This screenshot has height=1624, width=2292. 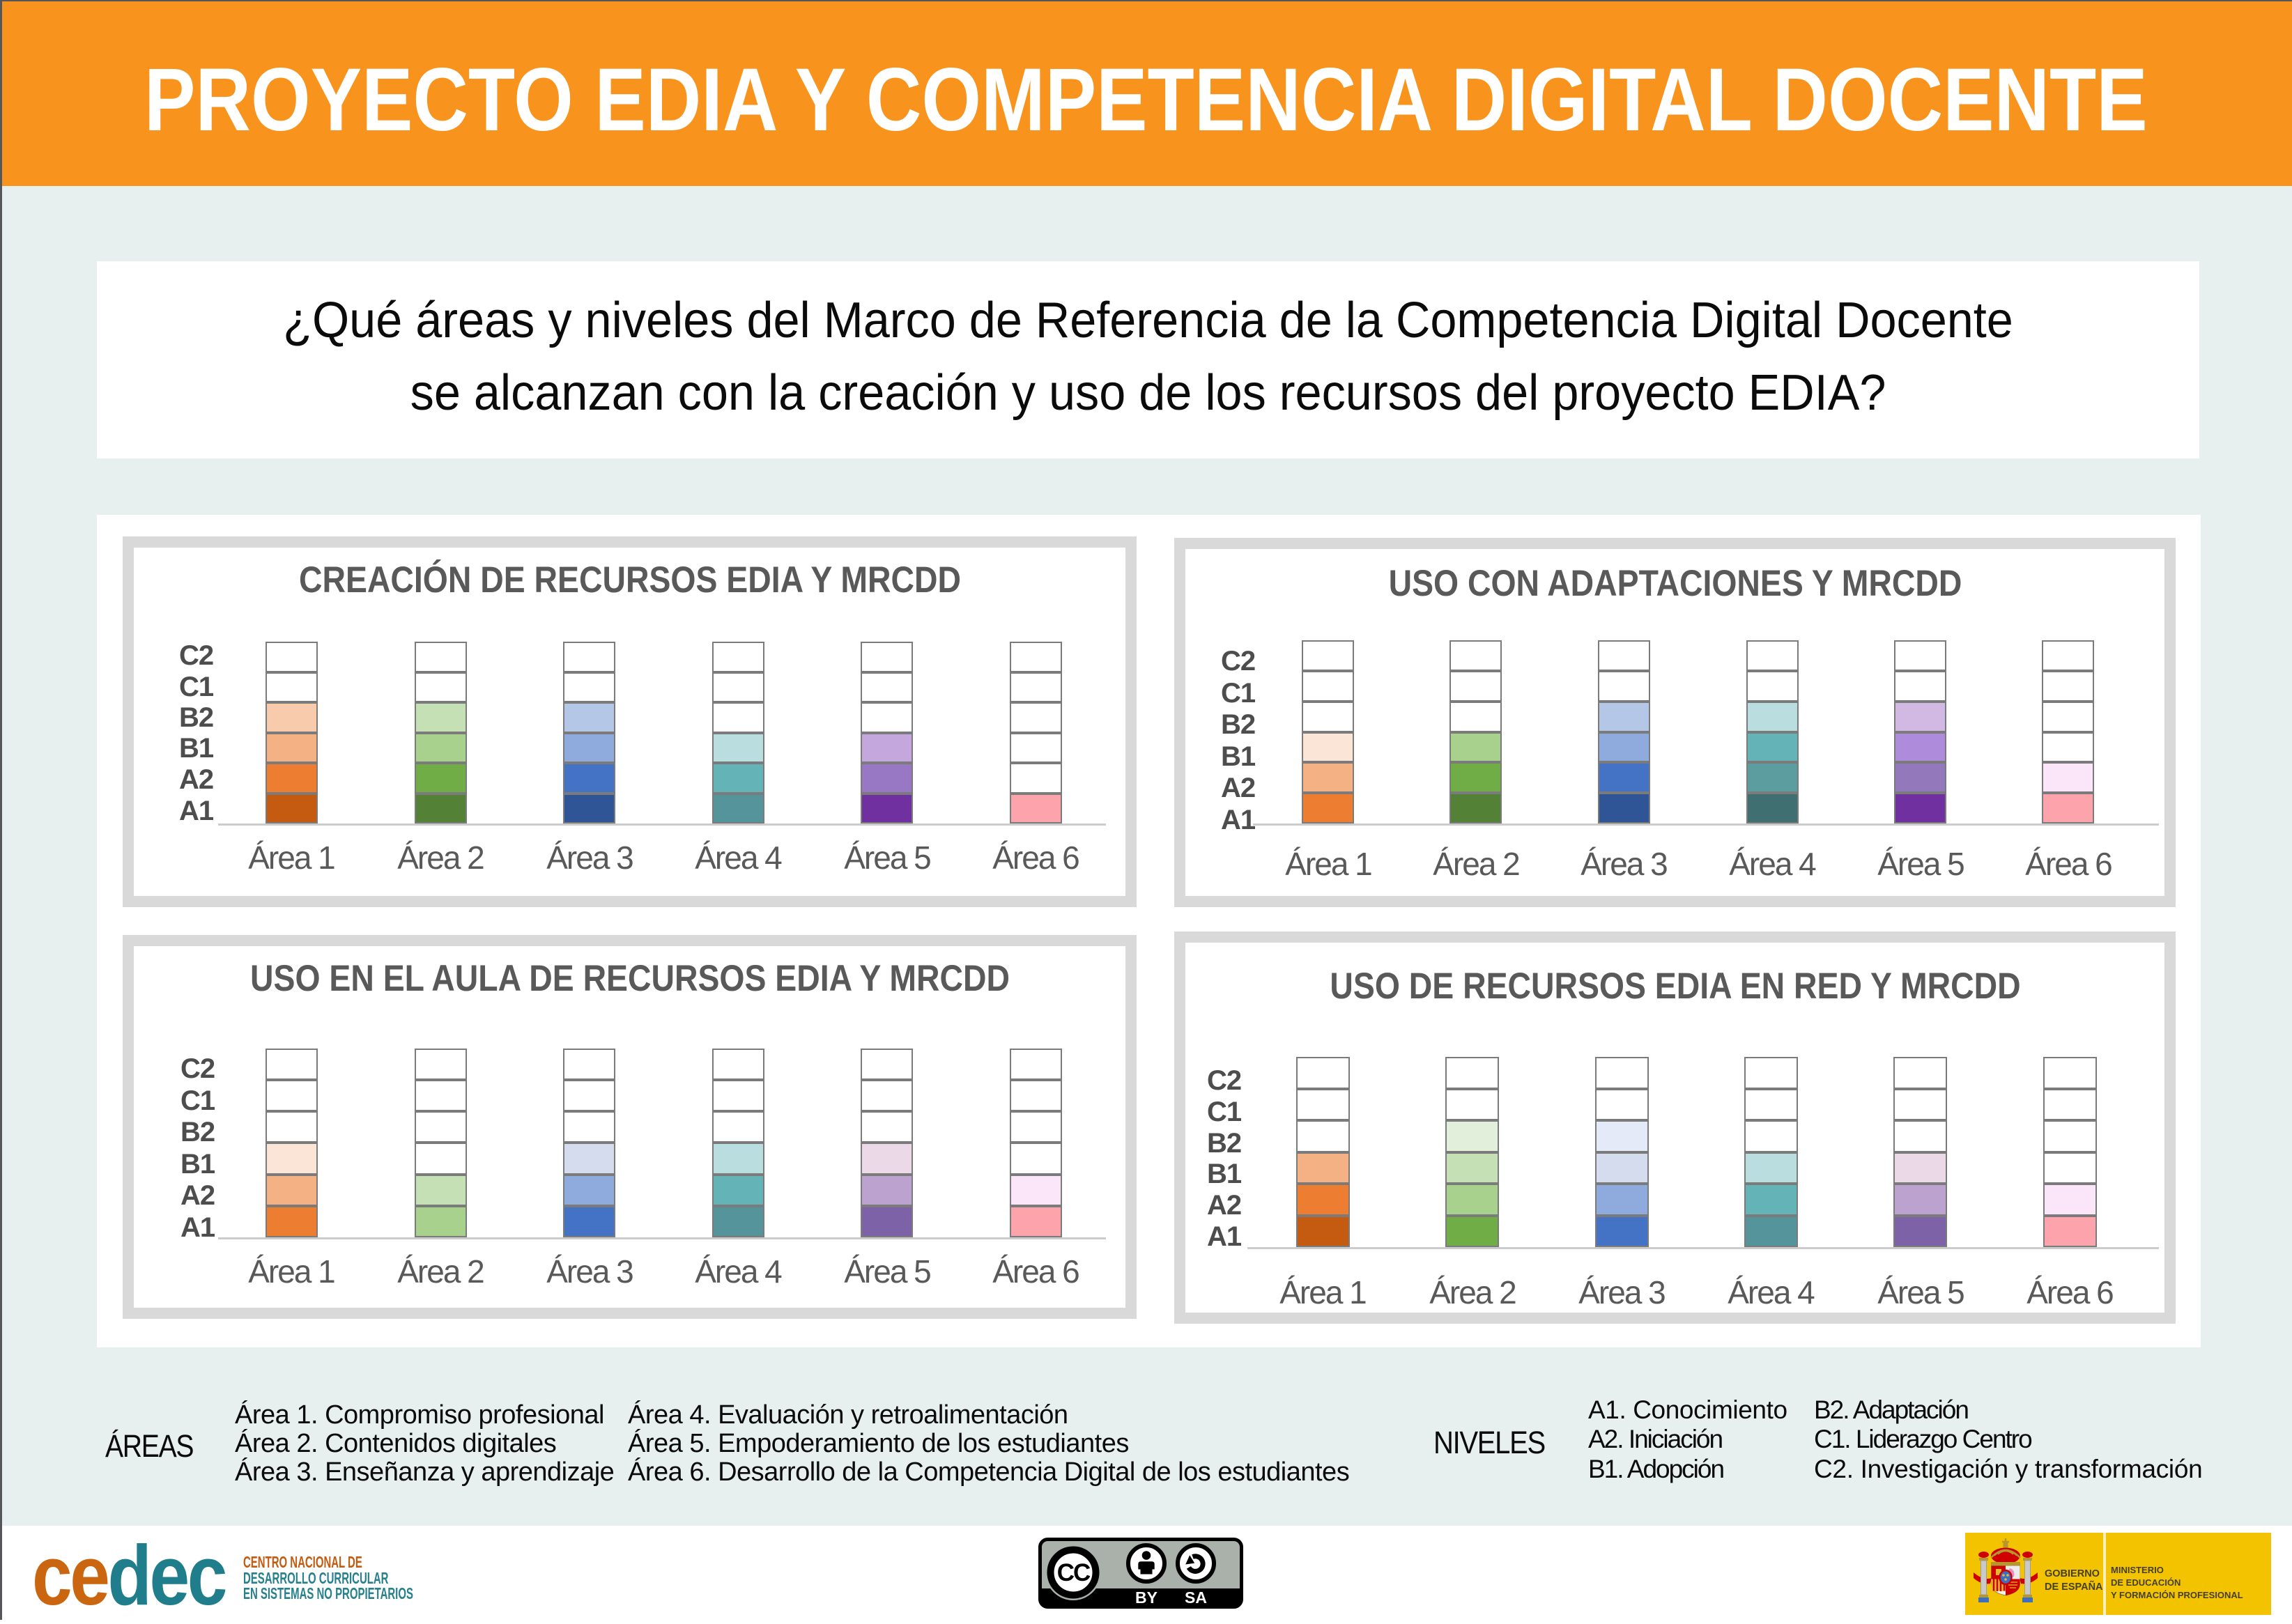 I want to click on svg-text: BY, so click(x=1146, y=1597).